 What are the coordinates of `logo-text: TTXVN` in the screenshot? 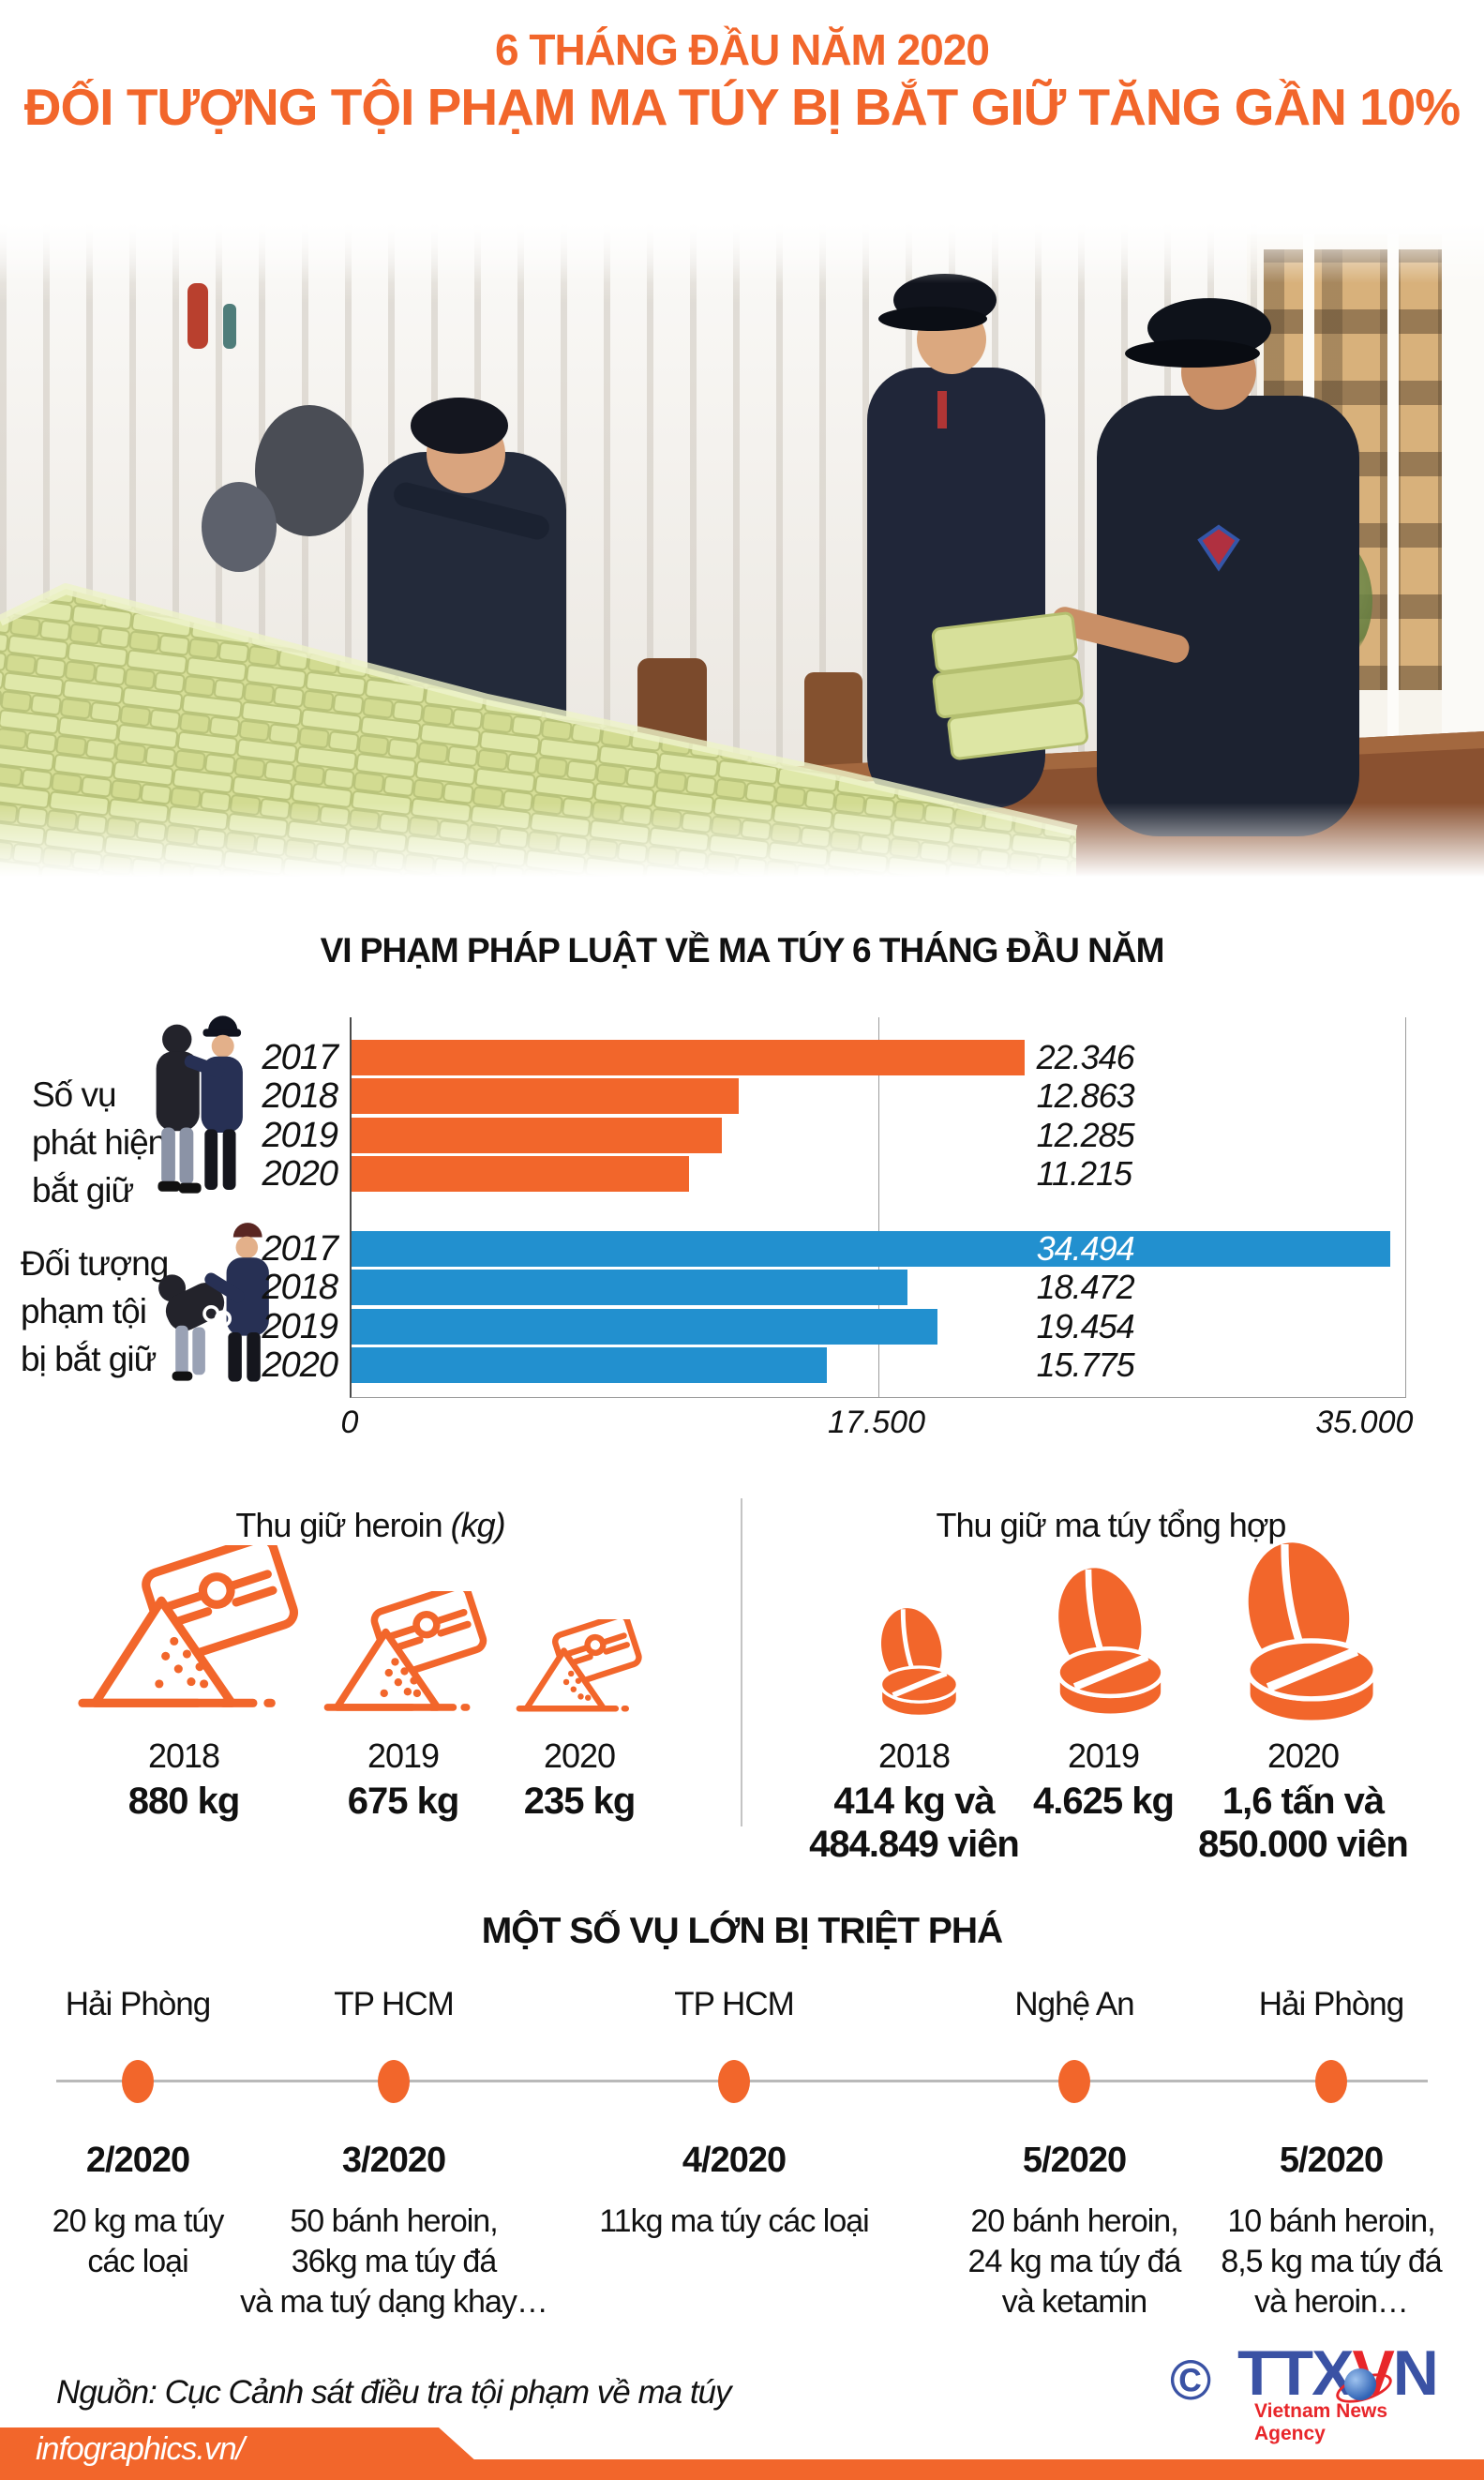 It's located at (1338, 2373).